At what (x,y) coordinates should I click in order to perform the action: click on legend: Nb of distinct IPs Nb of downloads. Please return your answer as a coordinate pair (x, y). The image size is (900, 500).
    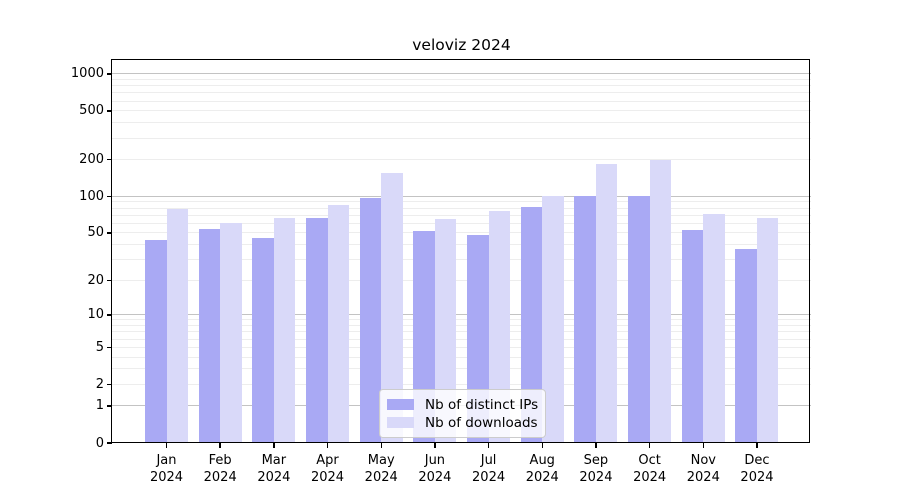
    Looking at the image, I should click on (462, 413).